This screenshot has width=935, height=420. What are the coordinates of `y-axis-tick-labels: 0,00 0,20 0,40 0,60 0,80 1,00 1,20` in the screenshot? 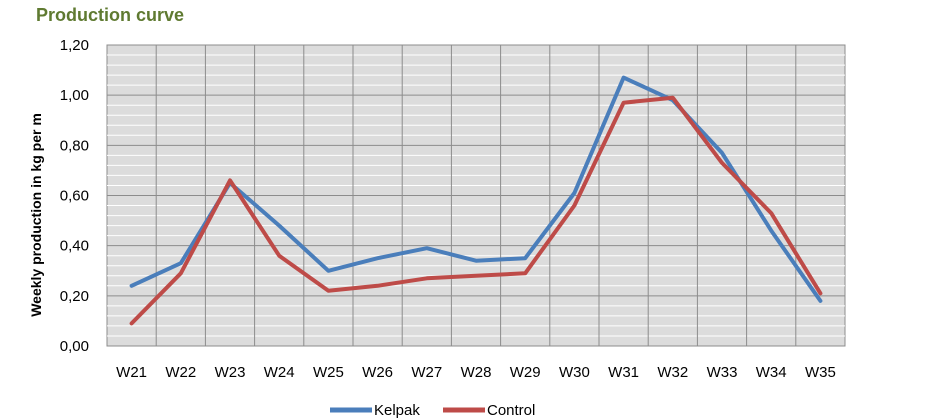 It's located at (74, 196).